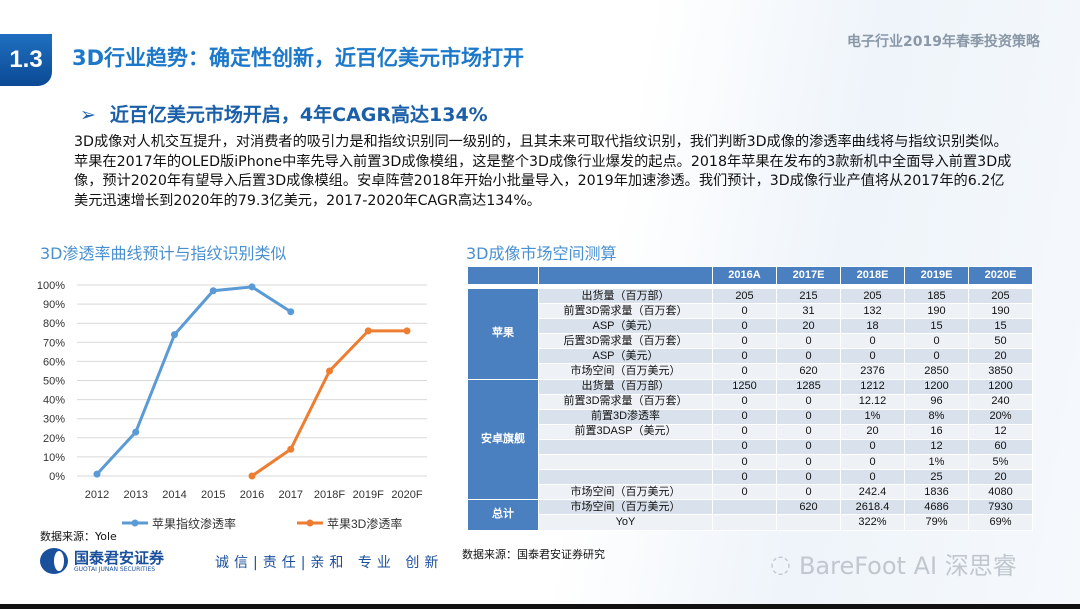  I want to click on y-tick-label: 100%, so click(51, 286).